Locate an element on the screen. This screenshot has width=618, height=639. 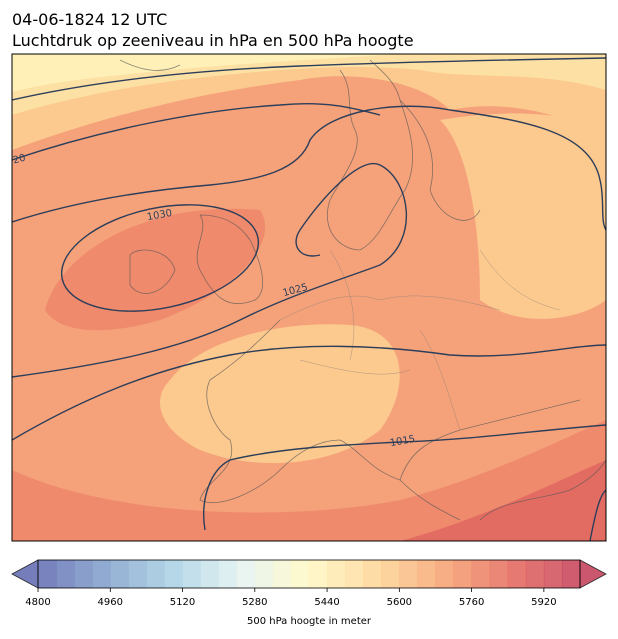
colorbar: 4800 4960 5120 5280 5440 5600 5760 5920 is located at coordinates (309, 583).